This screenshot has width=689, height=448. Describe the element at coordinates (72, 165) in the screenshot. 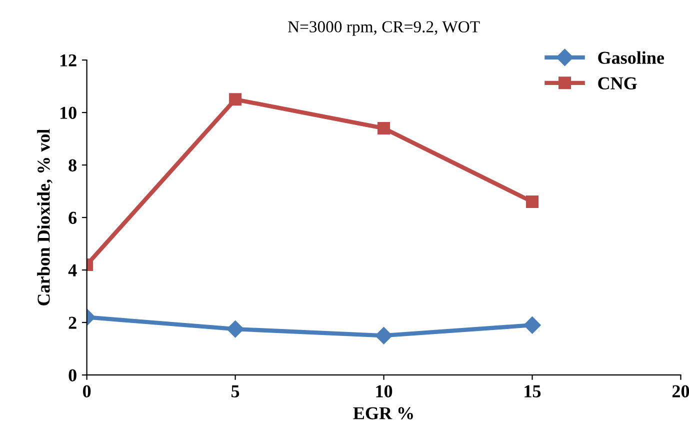

I see `y-tick-label: 8` at that location.